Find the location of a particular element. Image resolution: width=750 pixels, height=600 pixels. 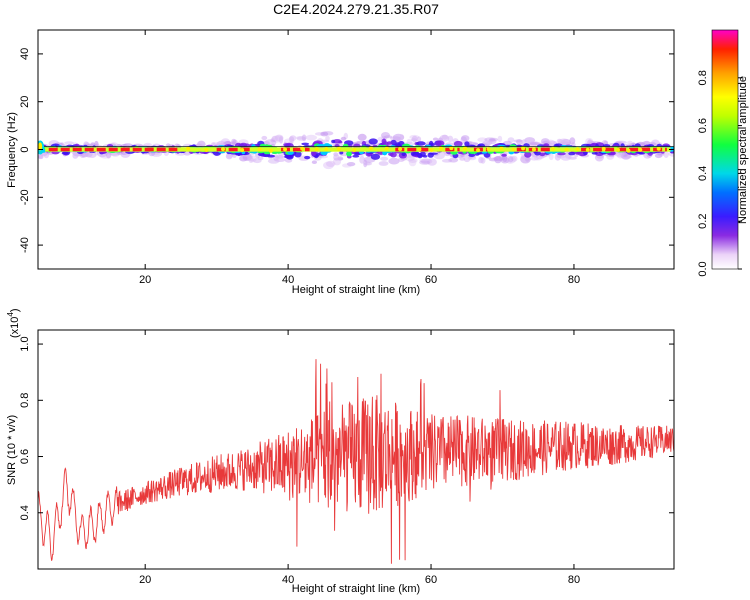

svg-text: (x104) is located at coordinates (13, 323).